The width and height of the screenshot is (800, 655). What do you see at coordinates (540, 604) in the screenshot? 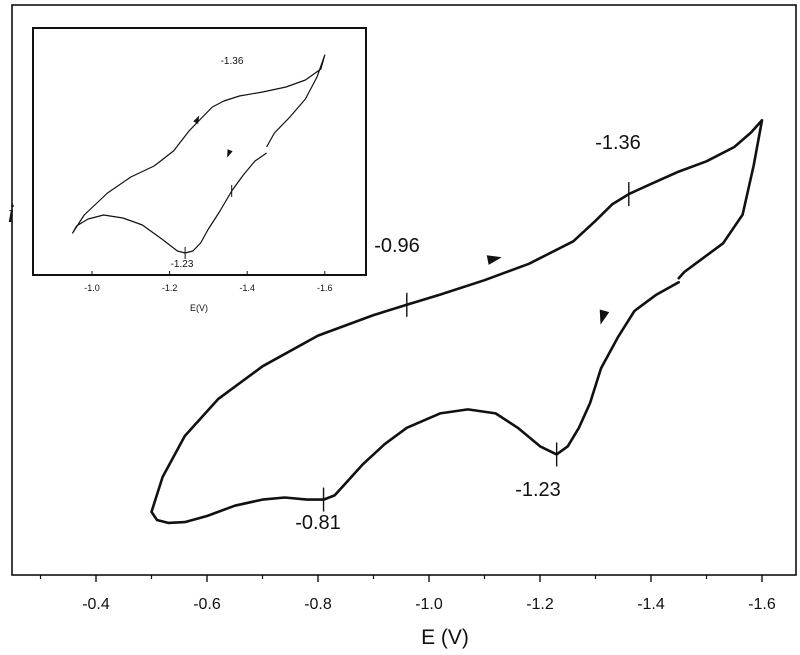
I see `x-tick-label: -1.2` at bounding box center [540, 604].